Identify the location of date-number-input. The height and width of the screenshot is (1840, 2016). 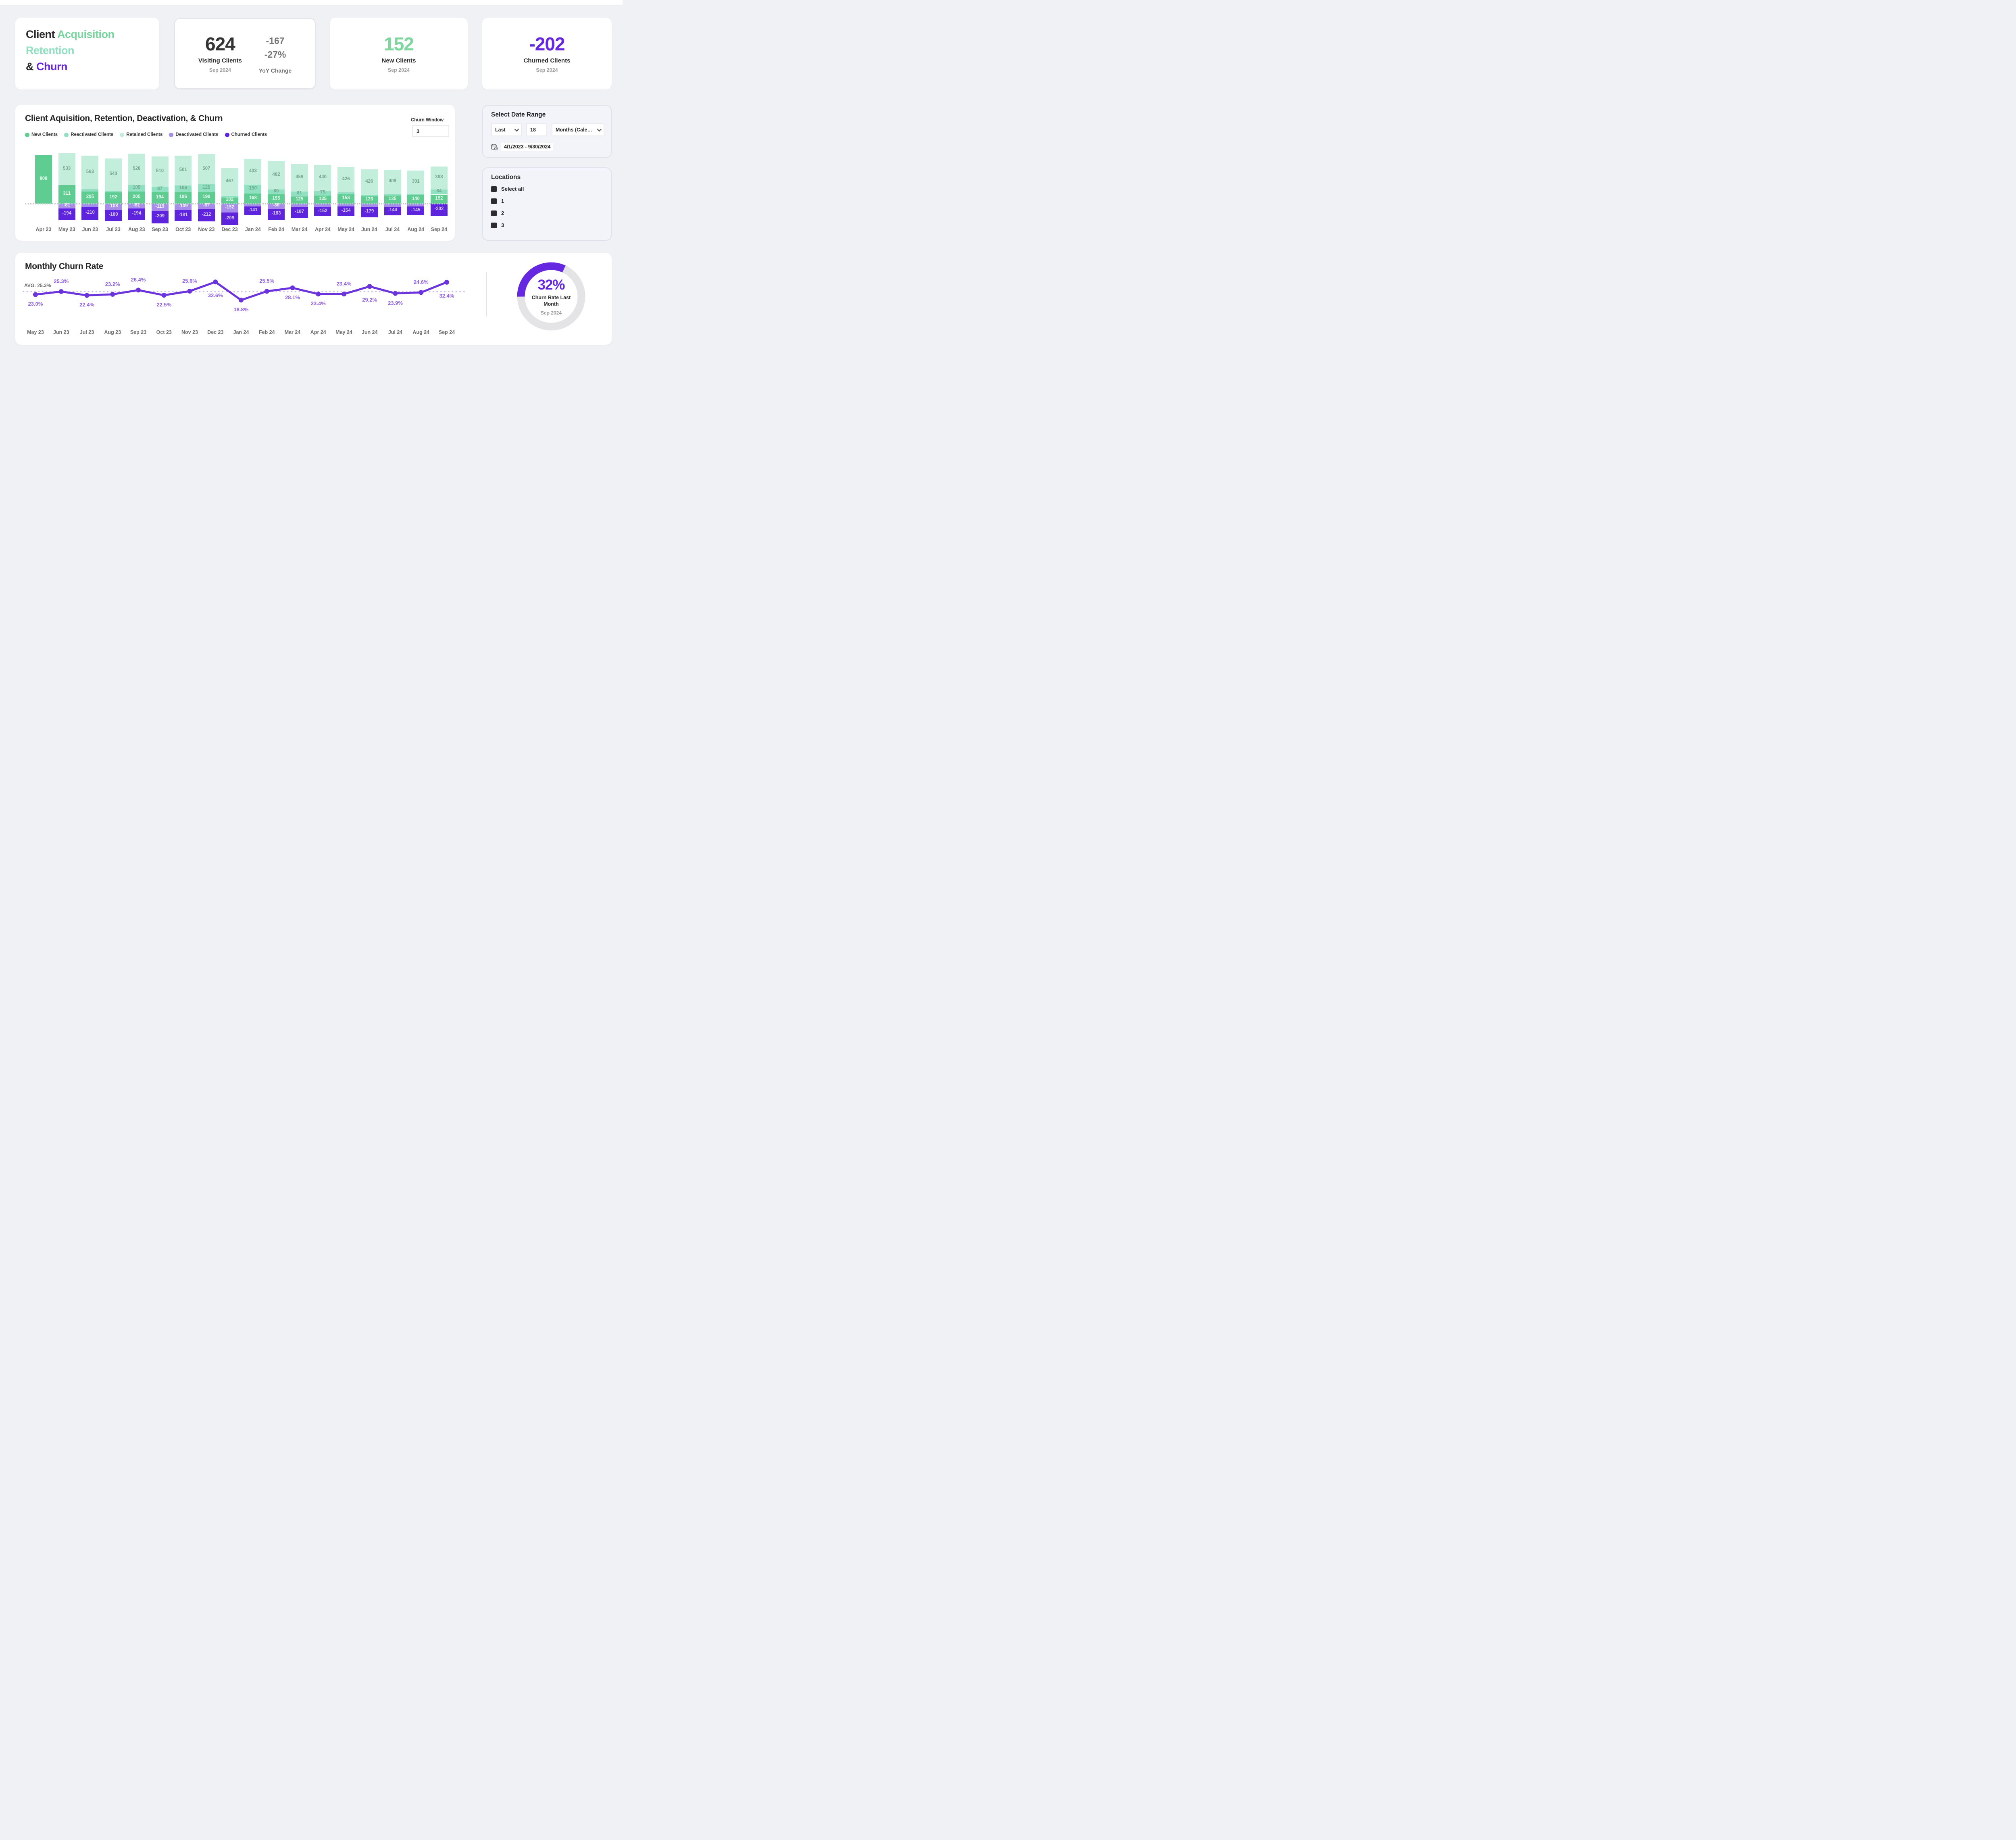
(536, 130).